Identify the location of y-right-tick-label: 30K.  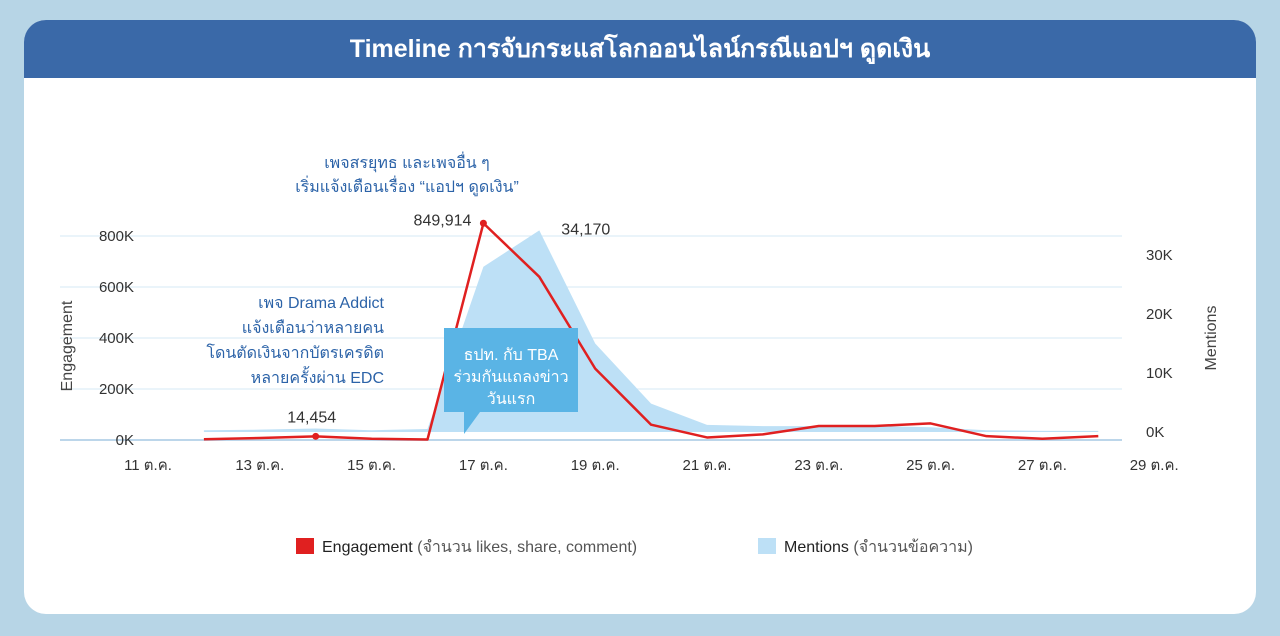
(1159, 255).